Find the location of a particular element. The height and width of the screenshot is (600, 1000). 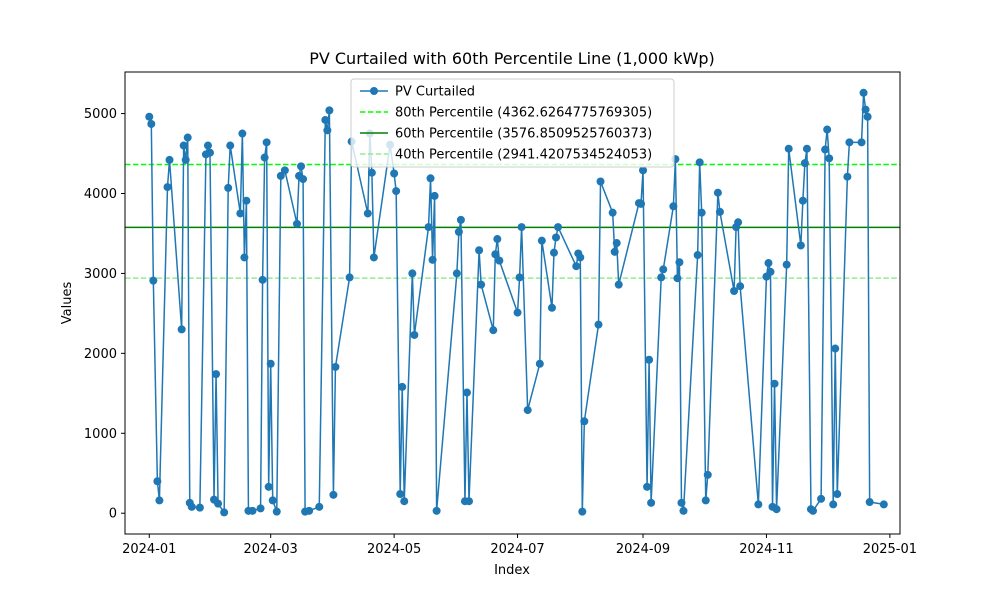

x-tick-label: 2024-11 is located at coordinates (766, 549).